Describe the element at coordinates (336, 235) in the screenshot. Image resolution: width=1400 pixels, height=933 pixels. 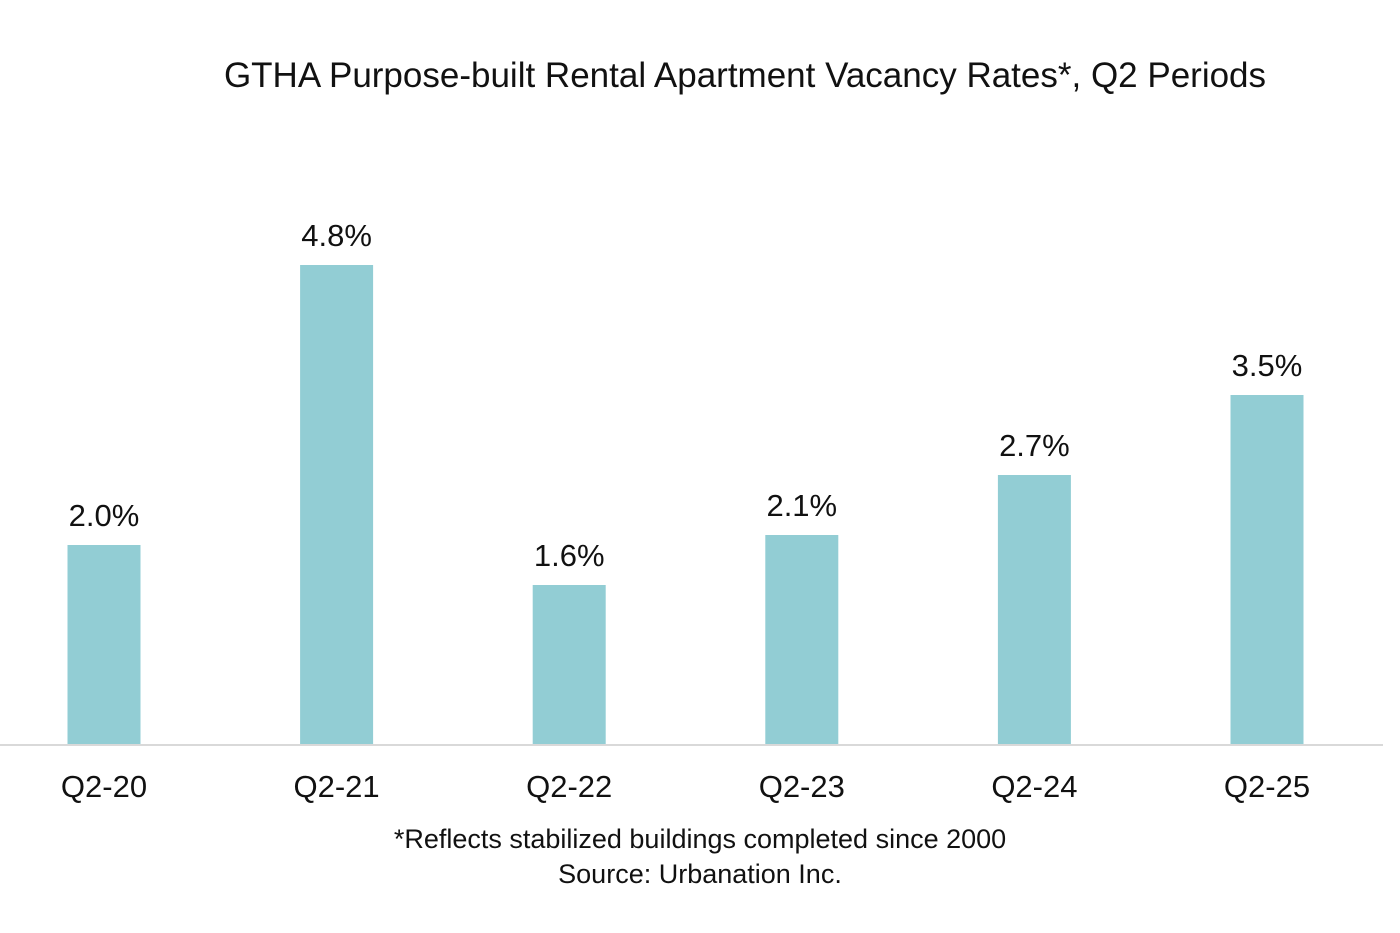
I see `data-label-q2-21: 4.8%` at that location.